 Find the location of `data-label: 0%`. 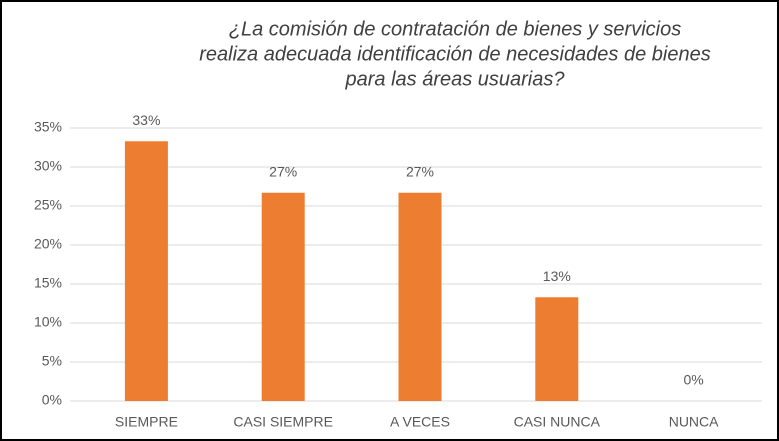

data-label: 0% is located at coordinates (693, 380).